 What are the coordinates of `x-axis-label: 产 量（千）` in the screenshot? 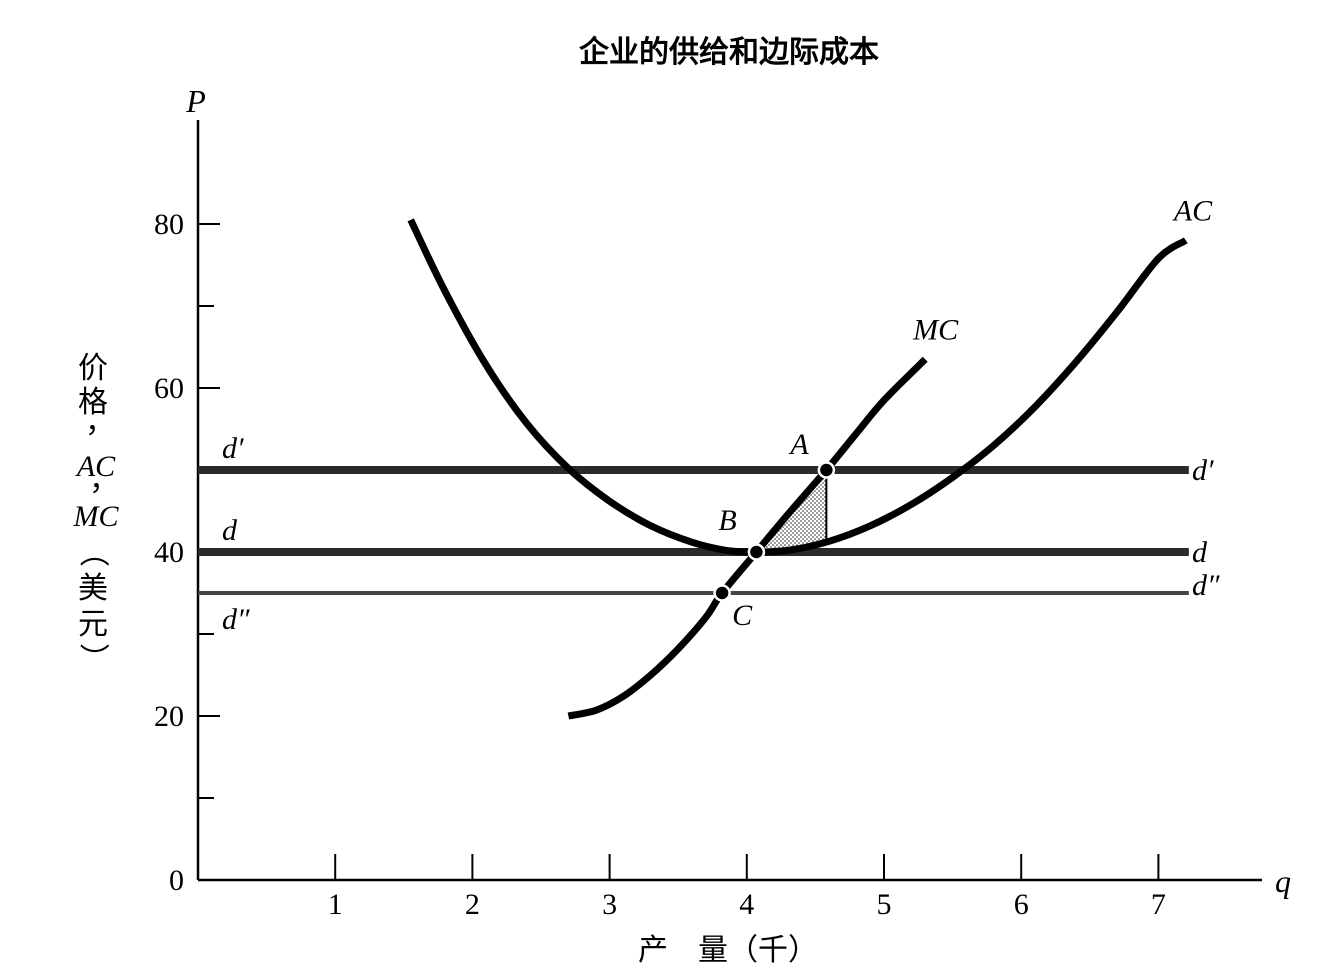 It's located at (728, 950).